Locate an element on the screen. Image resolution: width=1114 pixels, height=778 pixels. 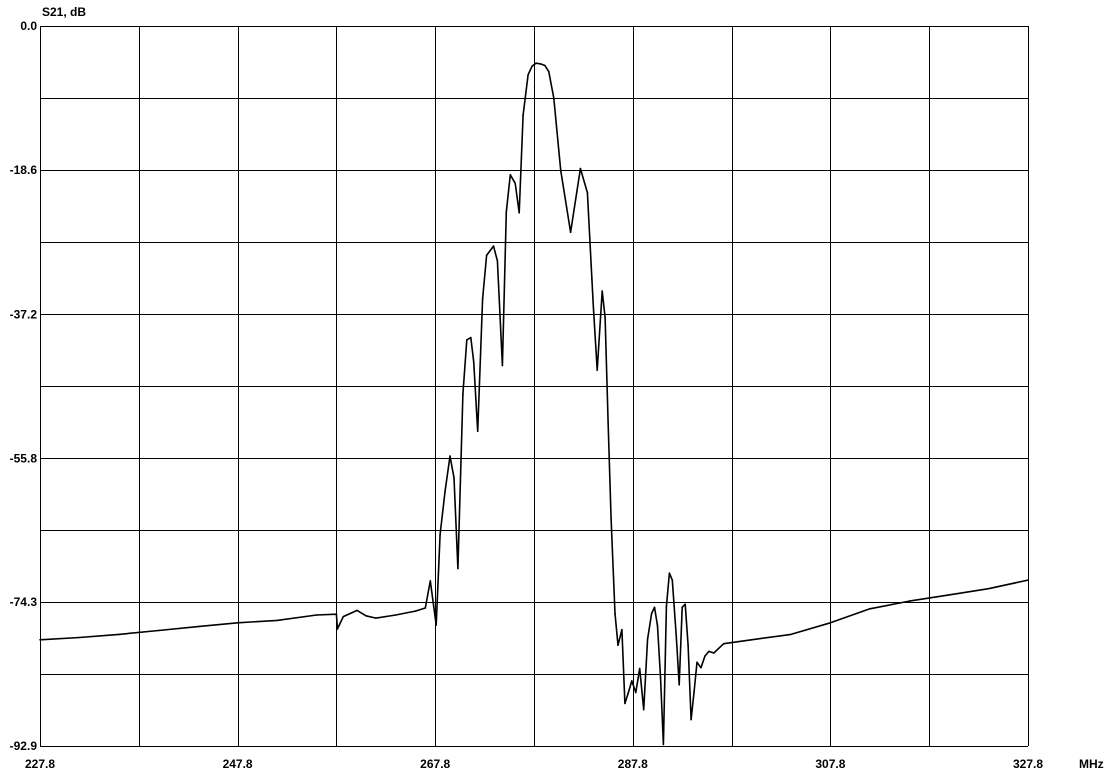
x-tick-label: 227.8 is located at coordinates (40, 764).